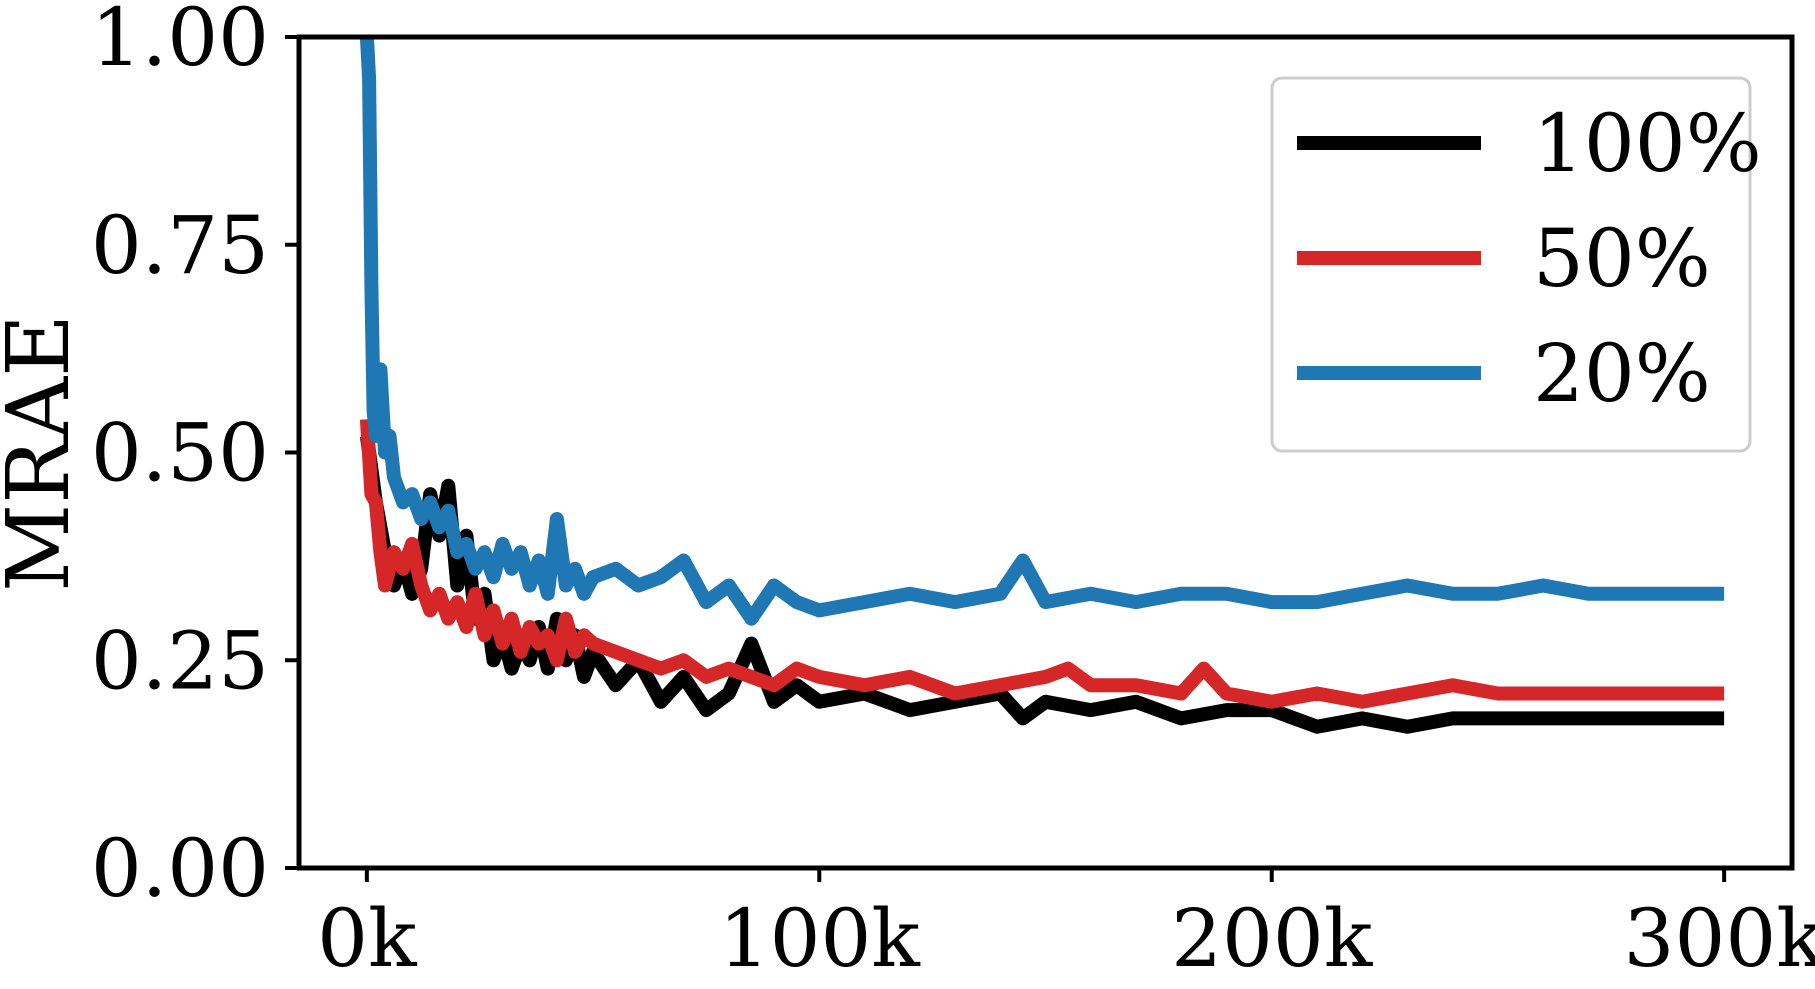 The width and height of the screenshot is (1815, 989). I want to click on y-tick-label: 0.50, so click(180, 453).